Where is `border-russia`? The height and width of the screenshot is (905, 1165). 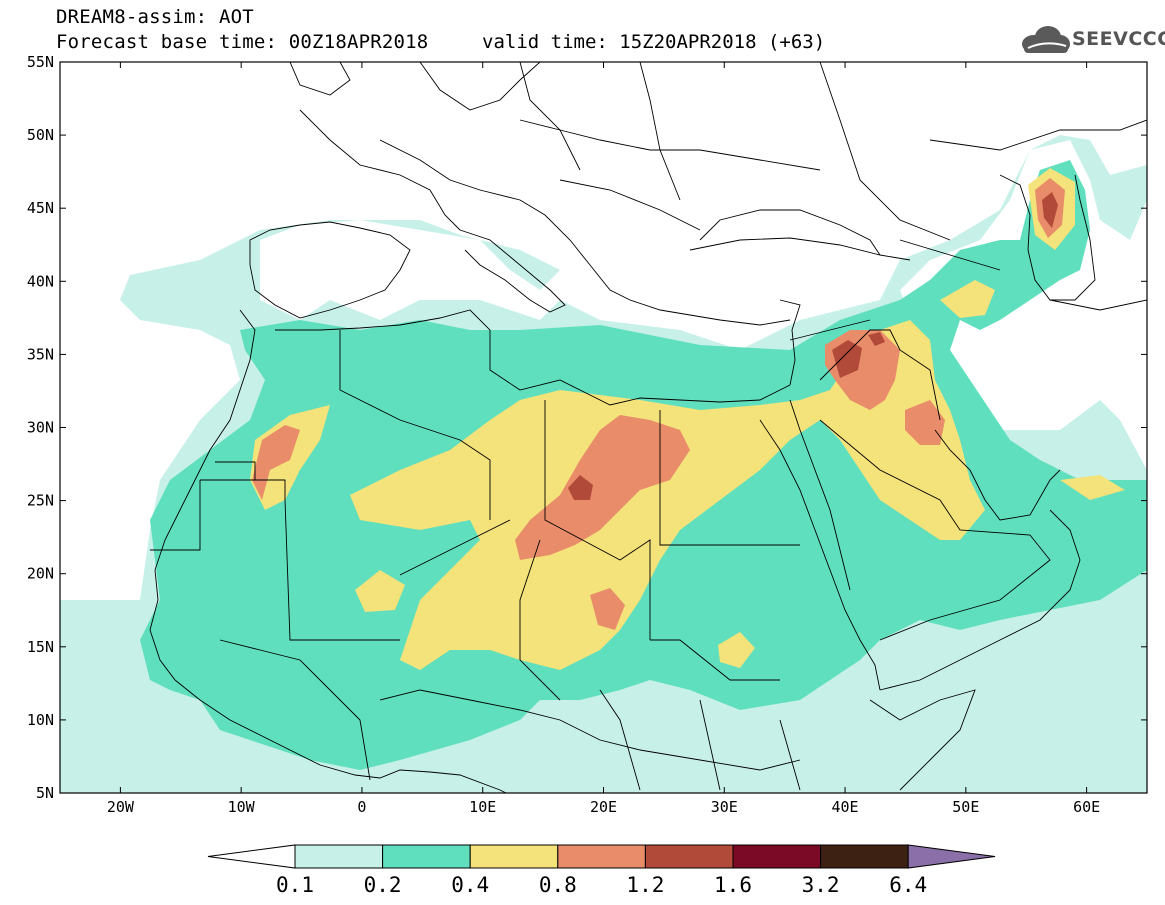
border-russia is located at coordinates (885, 151).